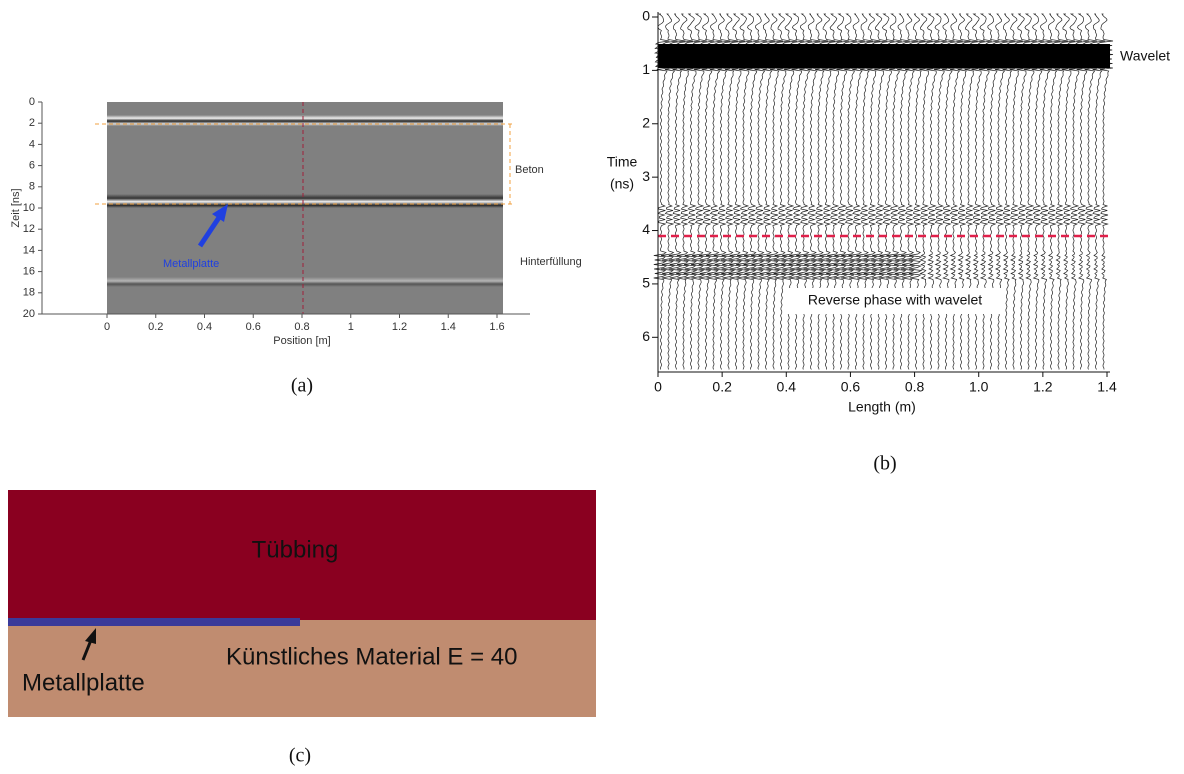 The height and width of the screenshot is (774, 1184). What do you see at coordinates (646, 69) in the screenshot?
I see `y-tick-label: 1` at bounding box center [646, 69].